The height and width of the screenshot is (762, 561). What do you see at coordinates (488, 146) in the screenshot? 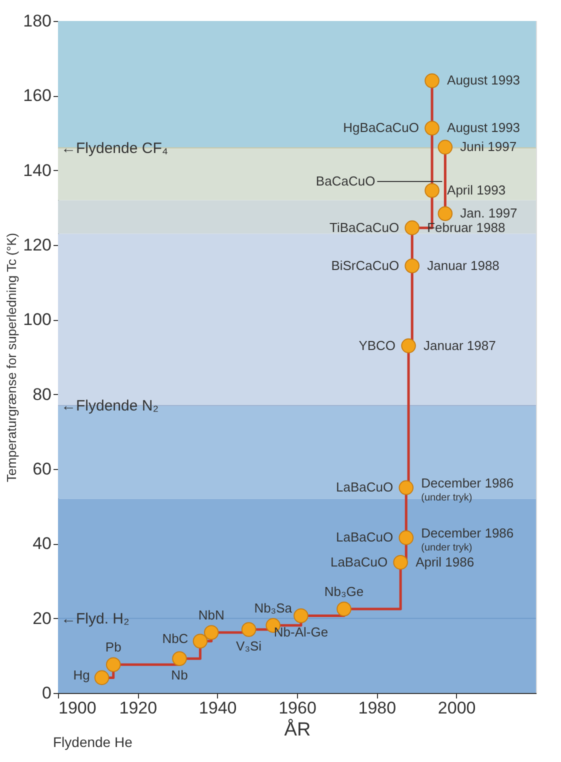
I see `annotation: Juni 1997` at bounding box center [488, 146].